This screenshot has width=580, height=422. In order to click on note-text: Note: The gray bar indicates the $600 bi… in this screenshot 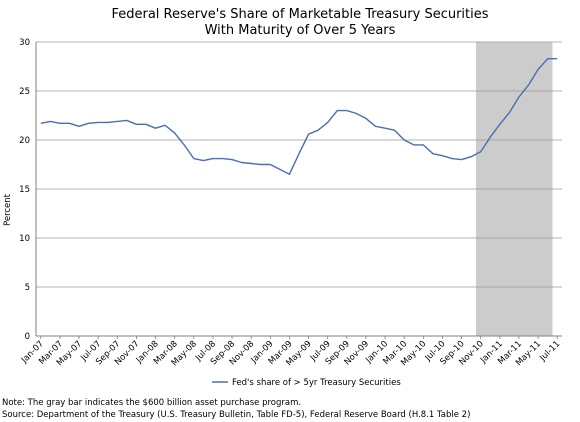, I will do `click(151, 403)`.